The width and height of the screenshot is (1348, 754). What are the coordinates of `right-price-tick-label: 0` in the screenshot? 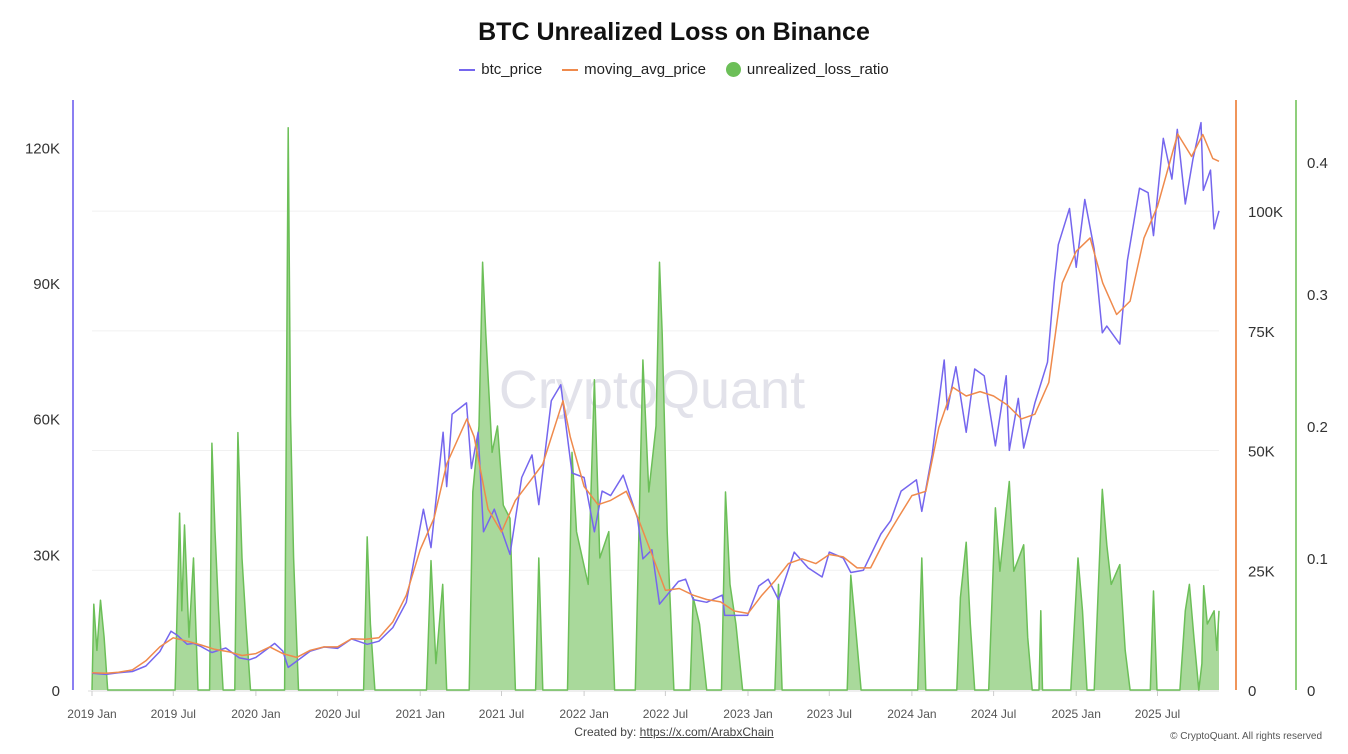 It's located at (1252, 691).